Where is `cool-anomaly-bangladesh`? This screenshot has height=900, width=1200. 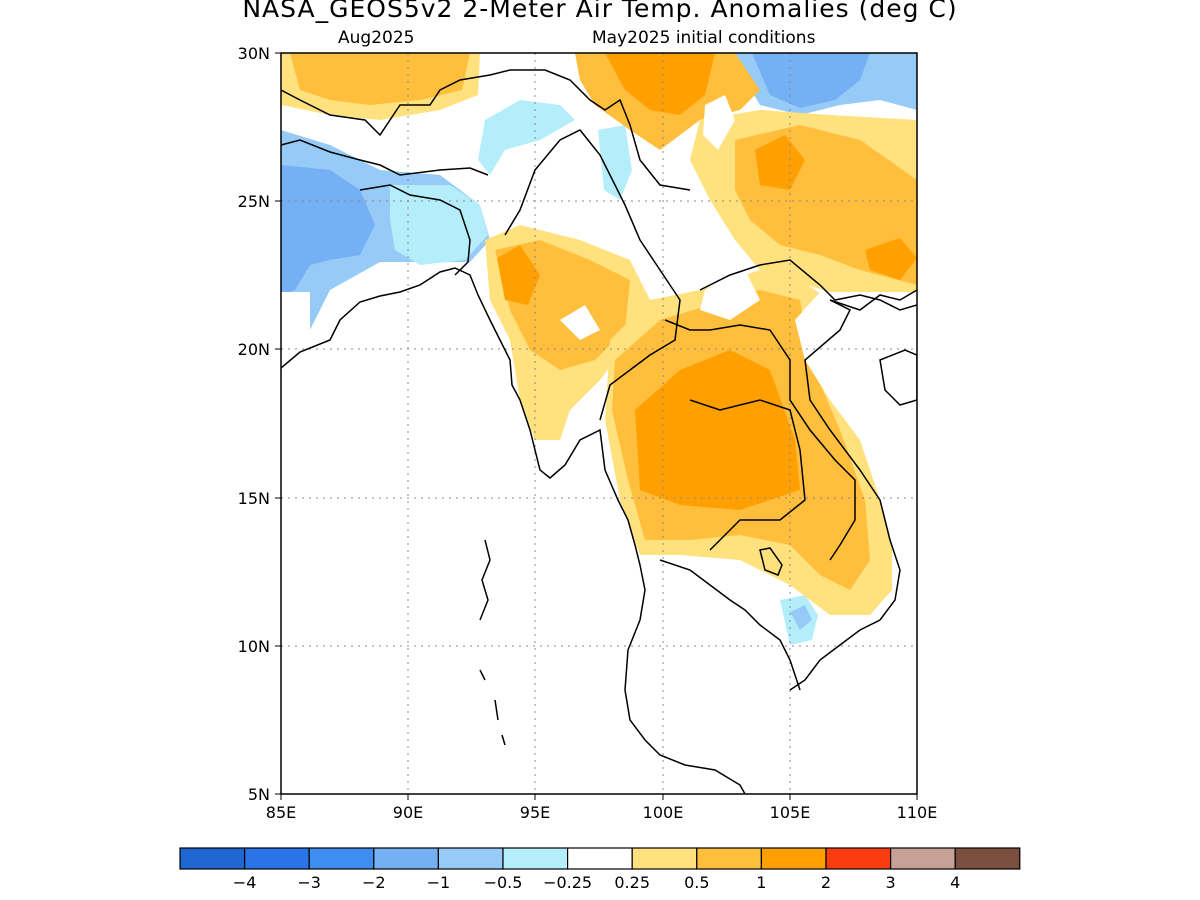 cool-anomaly-bangladesh is located at coordinates (439, 225).